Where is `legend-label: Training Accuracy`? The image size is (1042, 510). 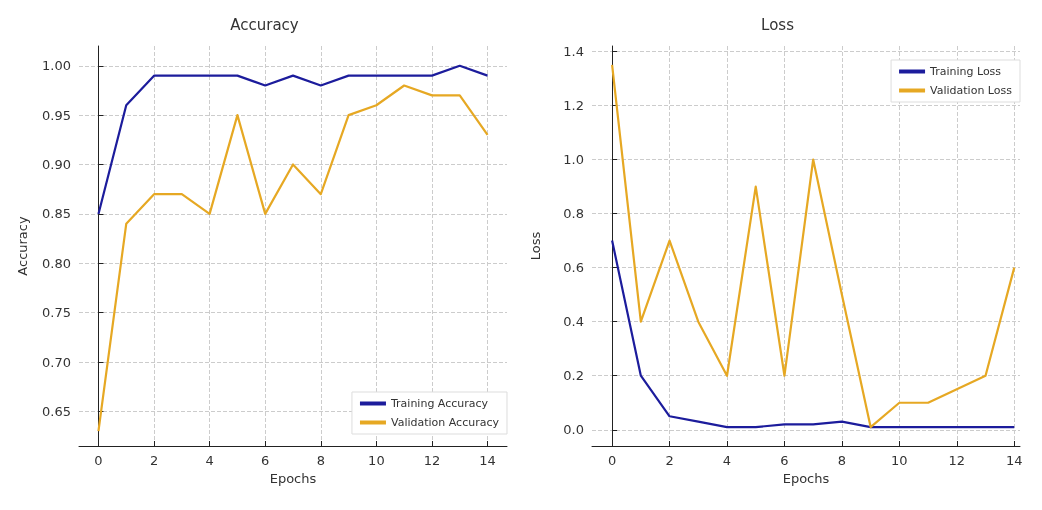
legend-label: Training Accuracy is located at coordinates (439, 403).